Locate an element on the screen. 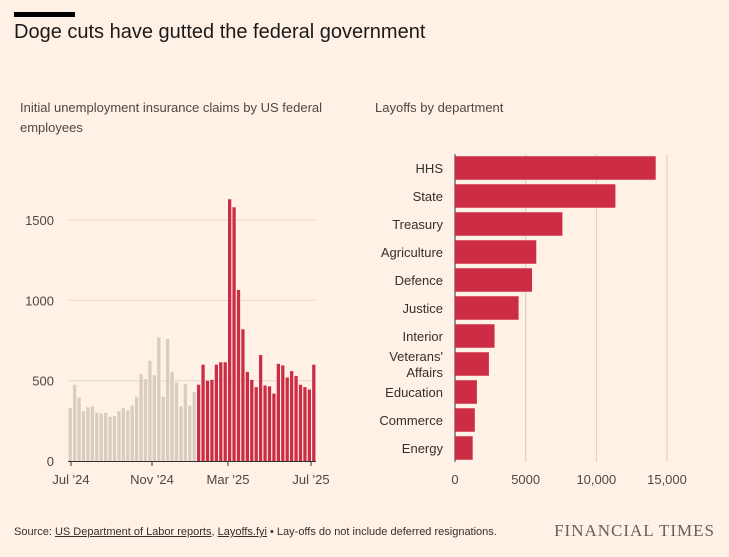 The image size is (729, 557). right-category-label: Energy is located at coordinates (423, 448).